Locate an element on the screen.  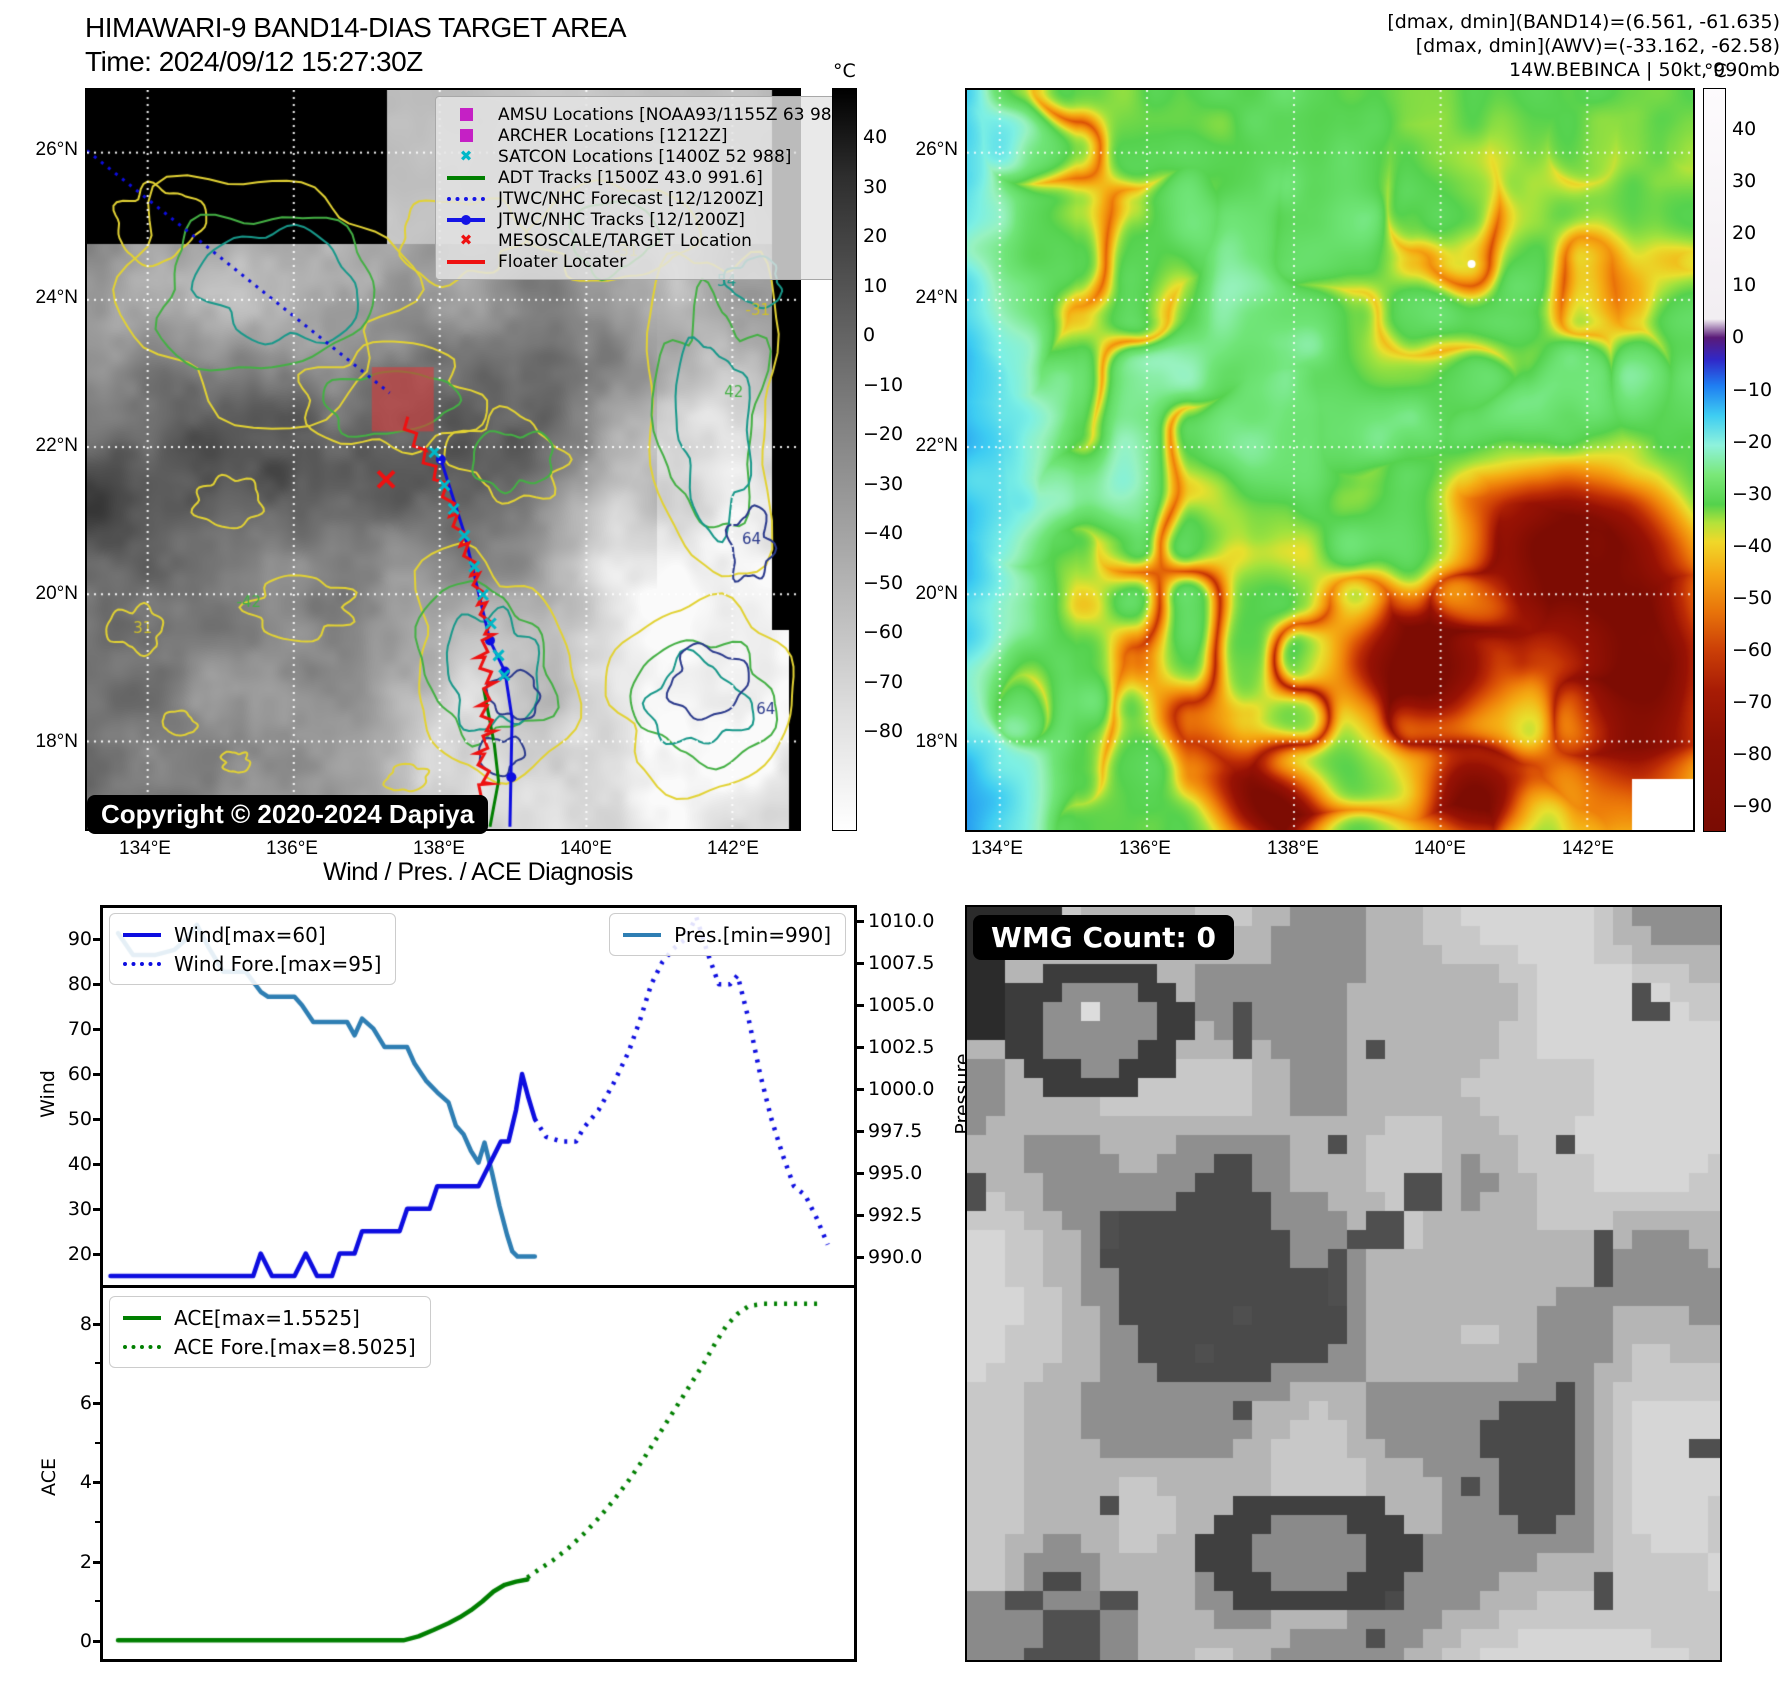
awv-x-tick-label: 134°E is located at coordinates (997, 848).